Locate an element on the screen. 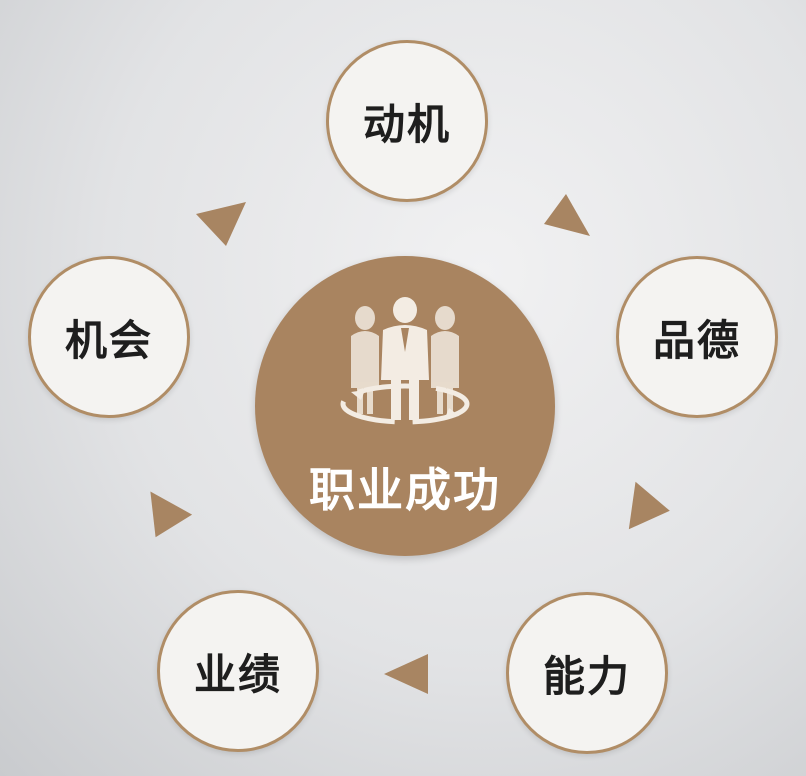 This screenshot has width=806, height=776. node-opportunity: 机会 is located at coordinates (109, 337).